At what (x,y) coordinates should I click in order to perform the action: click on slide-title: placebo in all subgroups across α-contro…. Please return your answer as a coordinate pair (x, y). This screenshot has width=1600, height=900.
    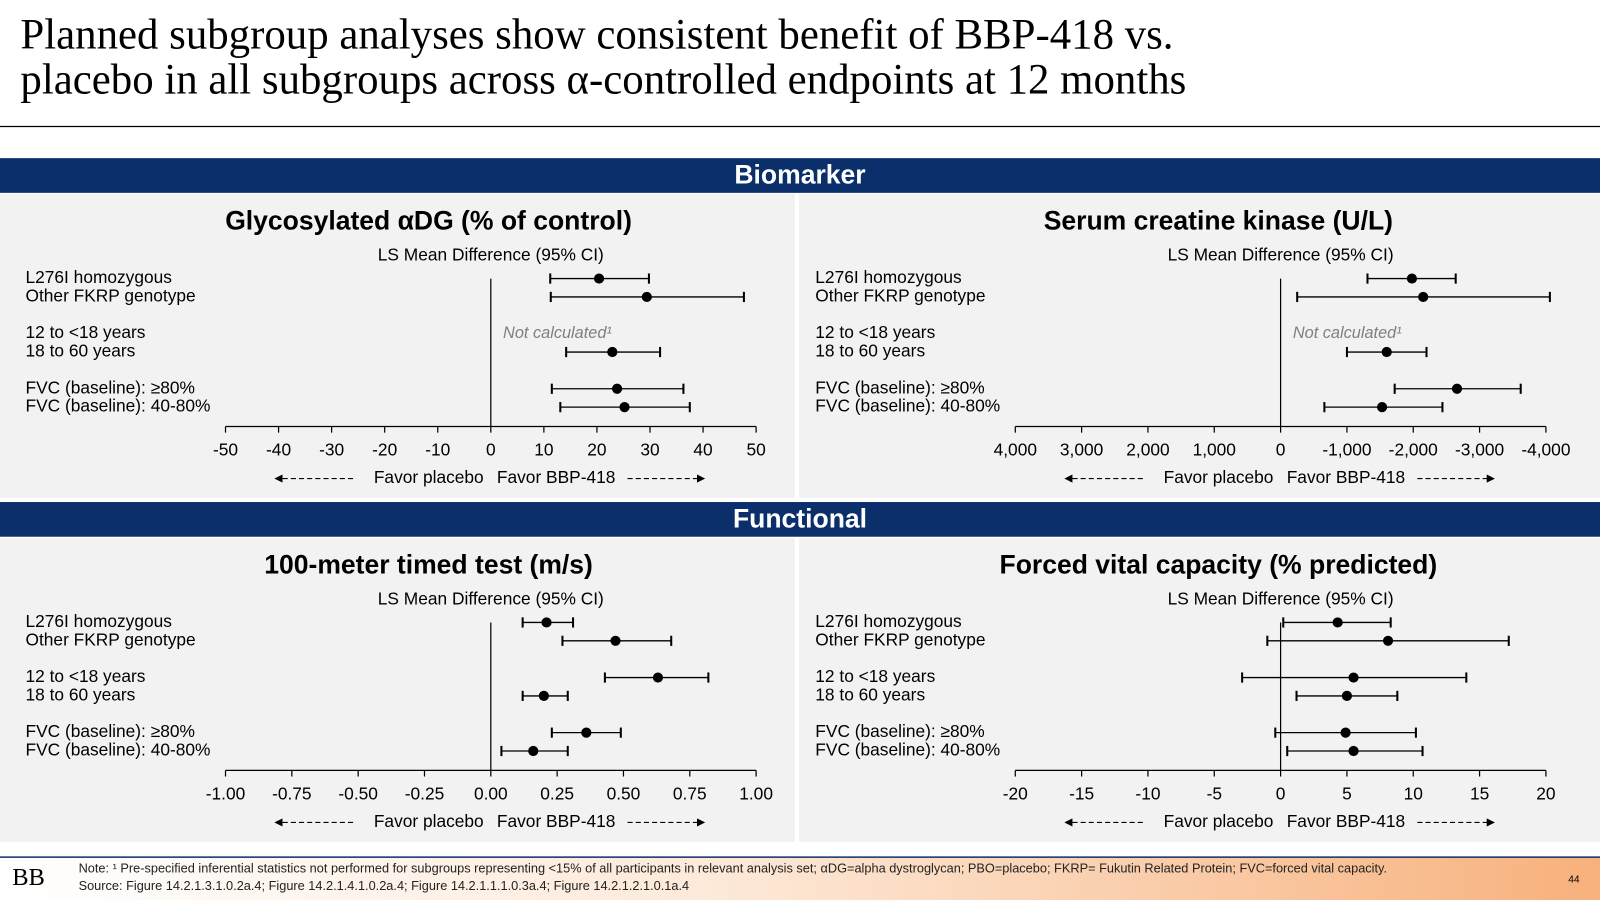
    Looking at the image, I should click on (603, 80).